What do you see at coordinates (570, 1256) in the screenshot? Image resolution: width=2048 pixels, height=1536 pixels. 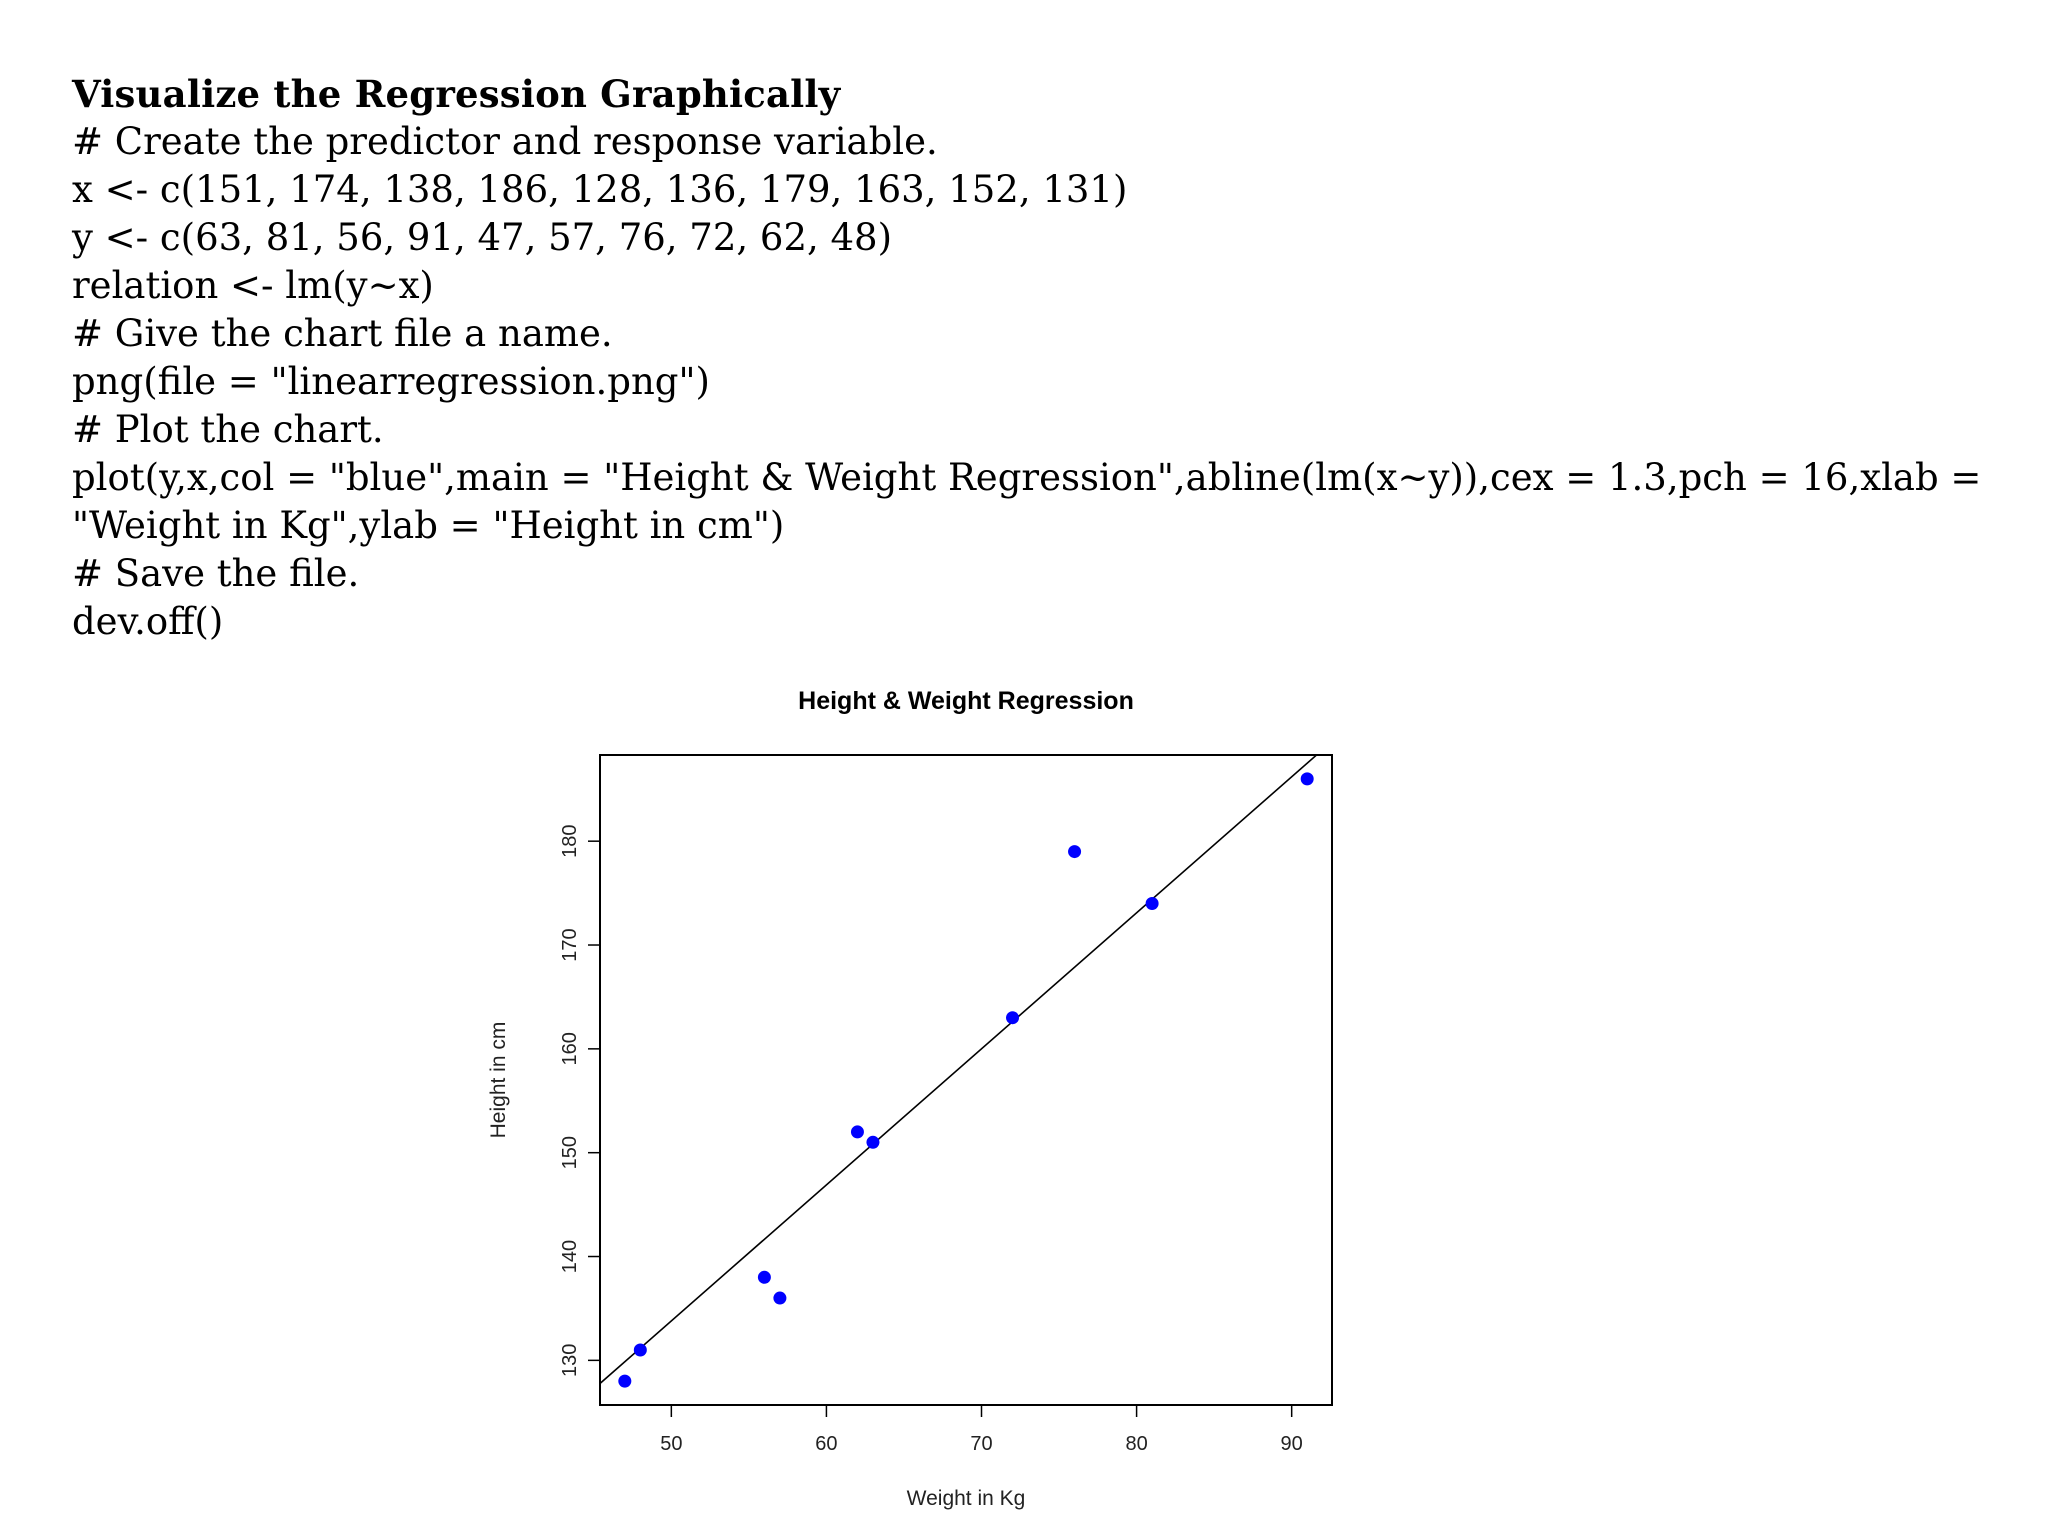 I see `y-tick-label: 140` at bounding box center [570, 1256].